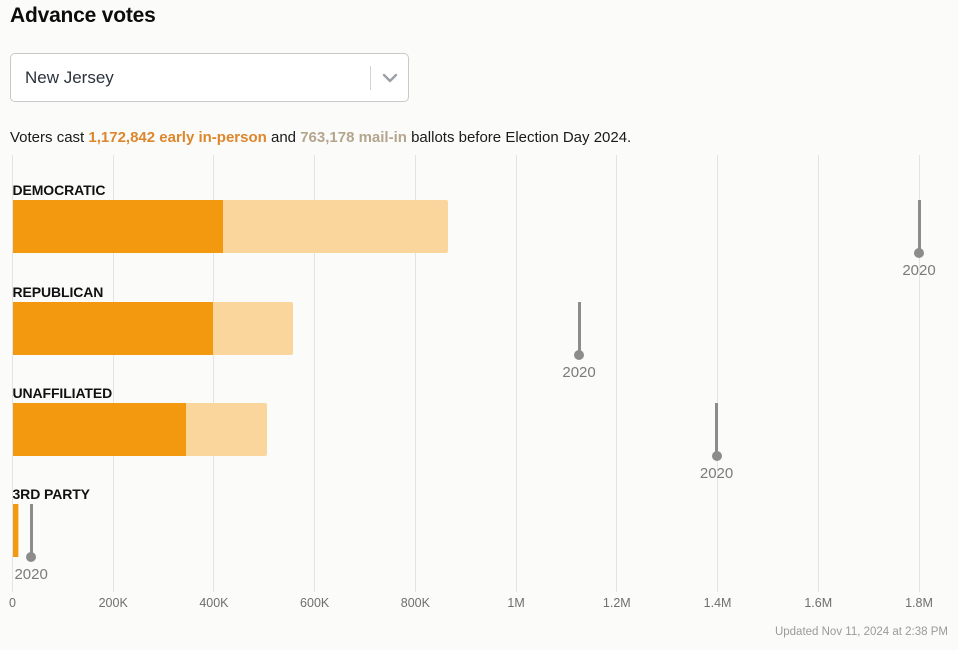  I want to click on state-selector-dropdown: New Jersey, so click(209, 77).